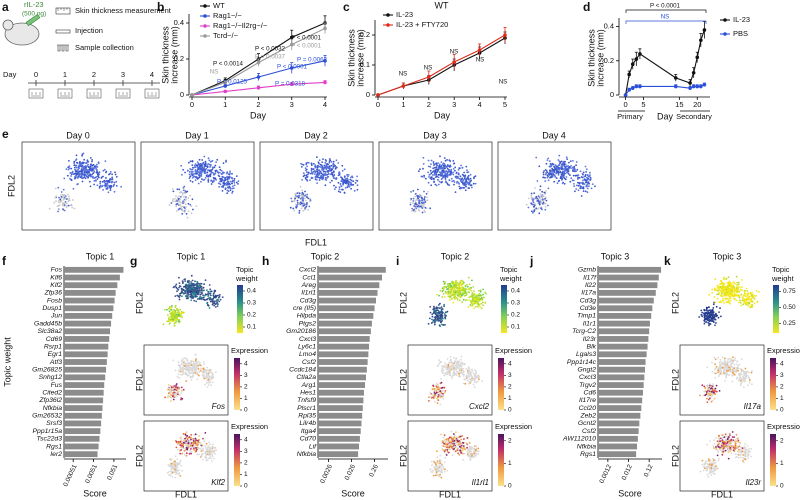  What do you see at coordinates (306, 46) in the screenshot?
I see `annotation: P < 0.0001` at bounding box center [306, 46].